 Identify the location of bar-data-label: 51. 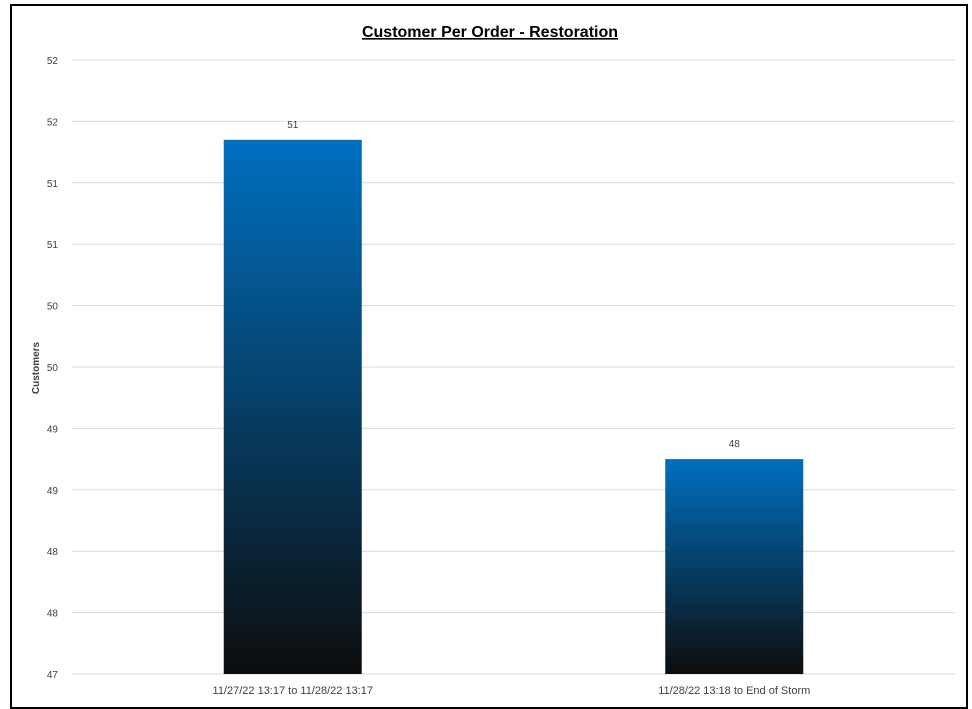
(293, 125).